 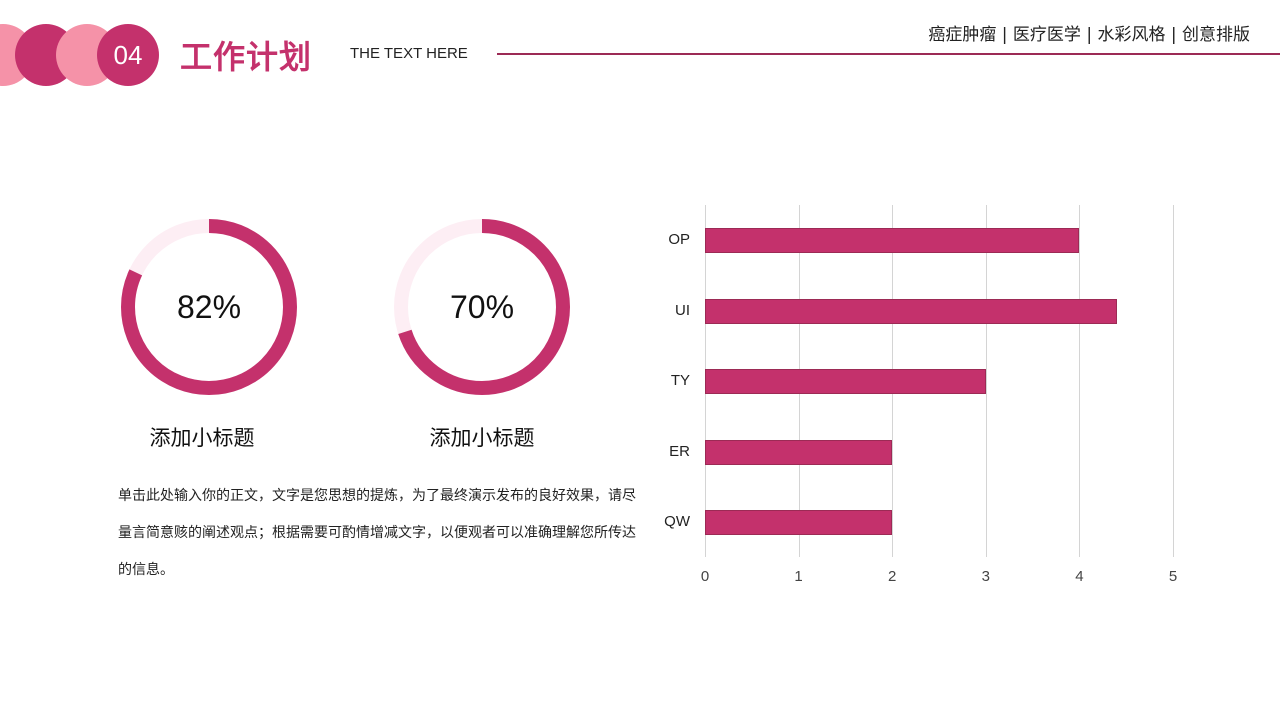 I want to click on category-label: QW, so click(x=677, y=521).